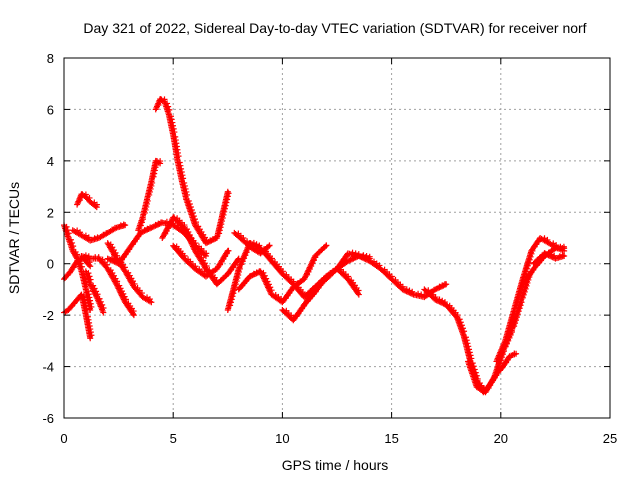 This screenshot has width=640, height=480. Describe the element at coordinates (48, 367) in the screenshot. I see `y-tick-label: -4` at that location.